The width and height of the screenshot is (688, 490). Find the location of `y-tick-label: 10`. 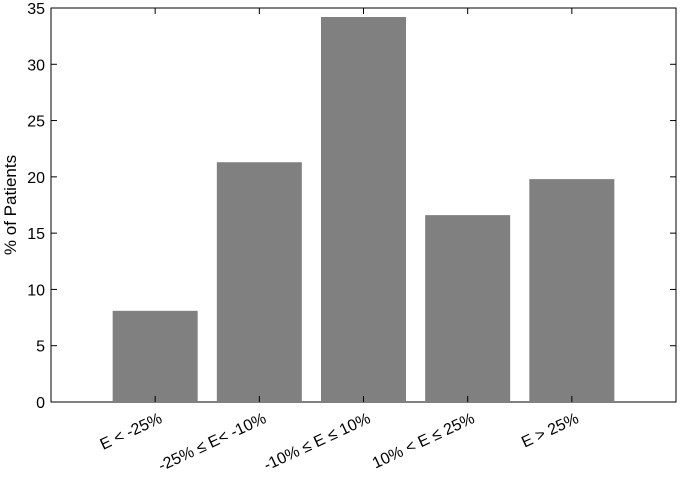

y-tick-label: 10 is located at coordinates (36, 290).